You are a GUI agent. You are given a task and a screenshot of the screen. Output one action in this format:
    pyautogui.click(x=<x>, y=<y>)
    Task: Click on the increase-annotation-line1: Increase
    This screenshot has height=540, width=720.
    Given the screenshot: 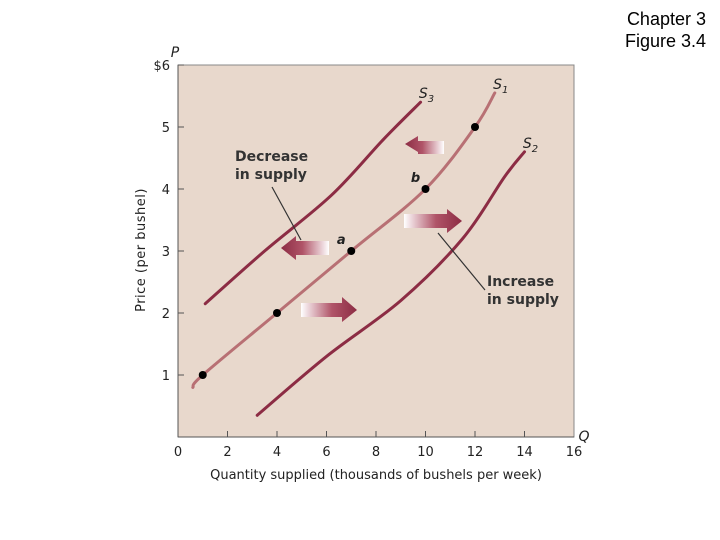 What is the action you would take?
    pyautogui.click(x=520, y=282)
    